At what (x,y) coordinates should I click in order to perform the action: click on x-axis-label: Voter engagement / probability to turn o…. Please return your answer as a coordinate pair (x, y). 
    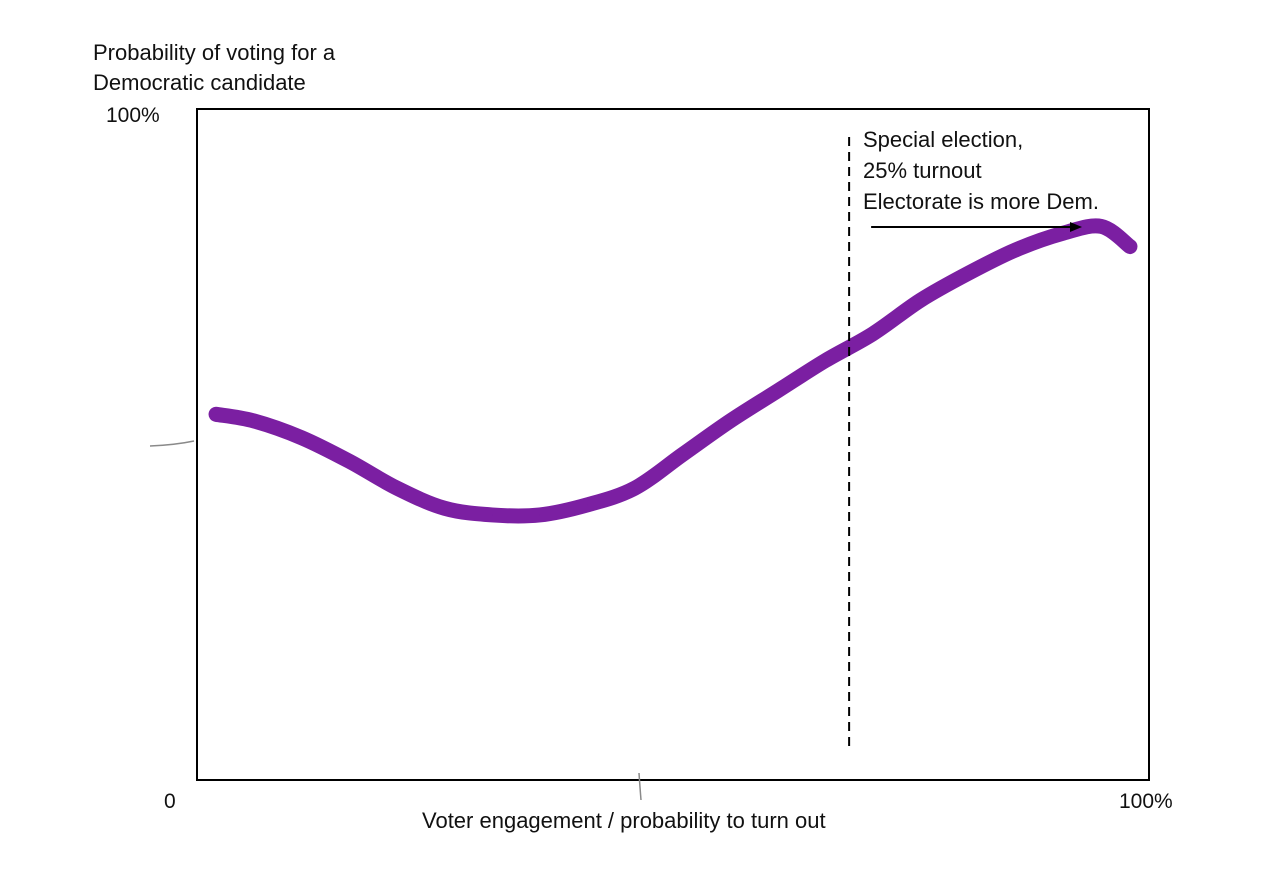
    Looking at the image, I should click on (624, 820).